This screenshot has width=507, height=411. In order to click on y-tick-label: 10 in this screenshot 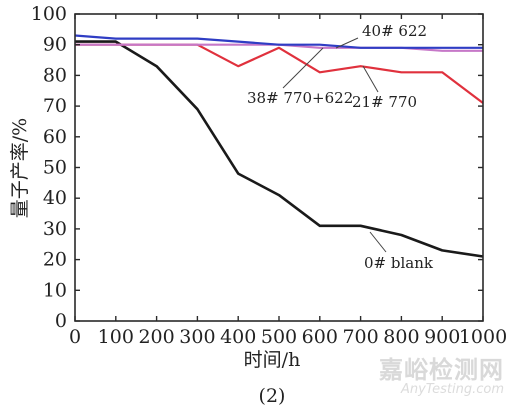, I will do `click(55, 290)`.